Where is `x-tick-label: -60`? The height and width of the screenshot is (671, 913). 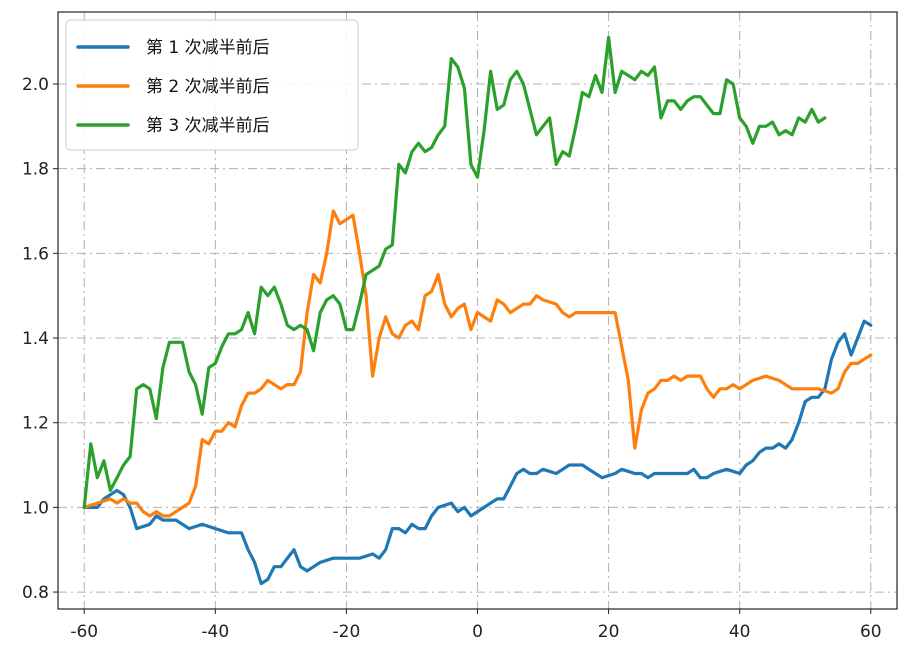 x-tick-label: -60 is located at coordinates (84, 632).